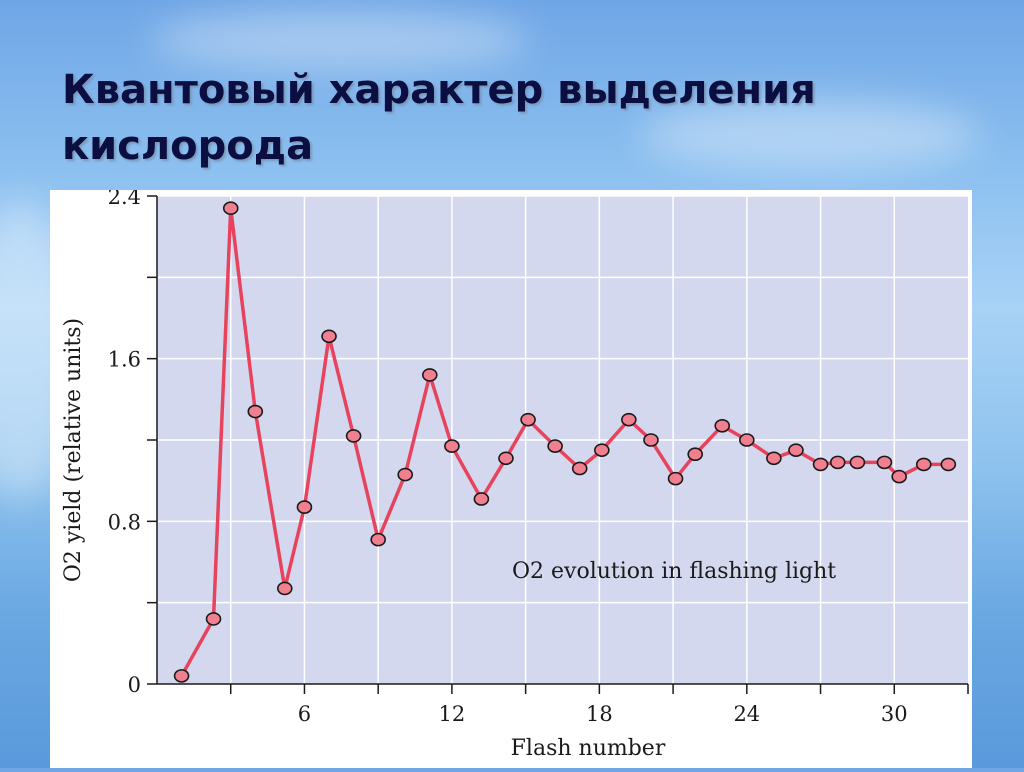  Describe the element at coordinates (439, 90) in the screenshot. I see `slide-title-line-1: Квантовый характер выделения` at that location.